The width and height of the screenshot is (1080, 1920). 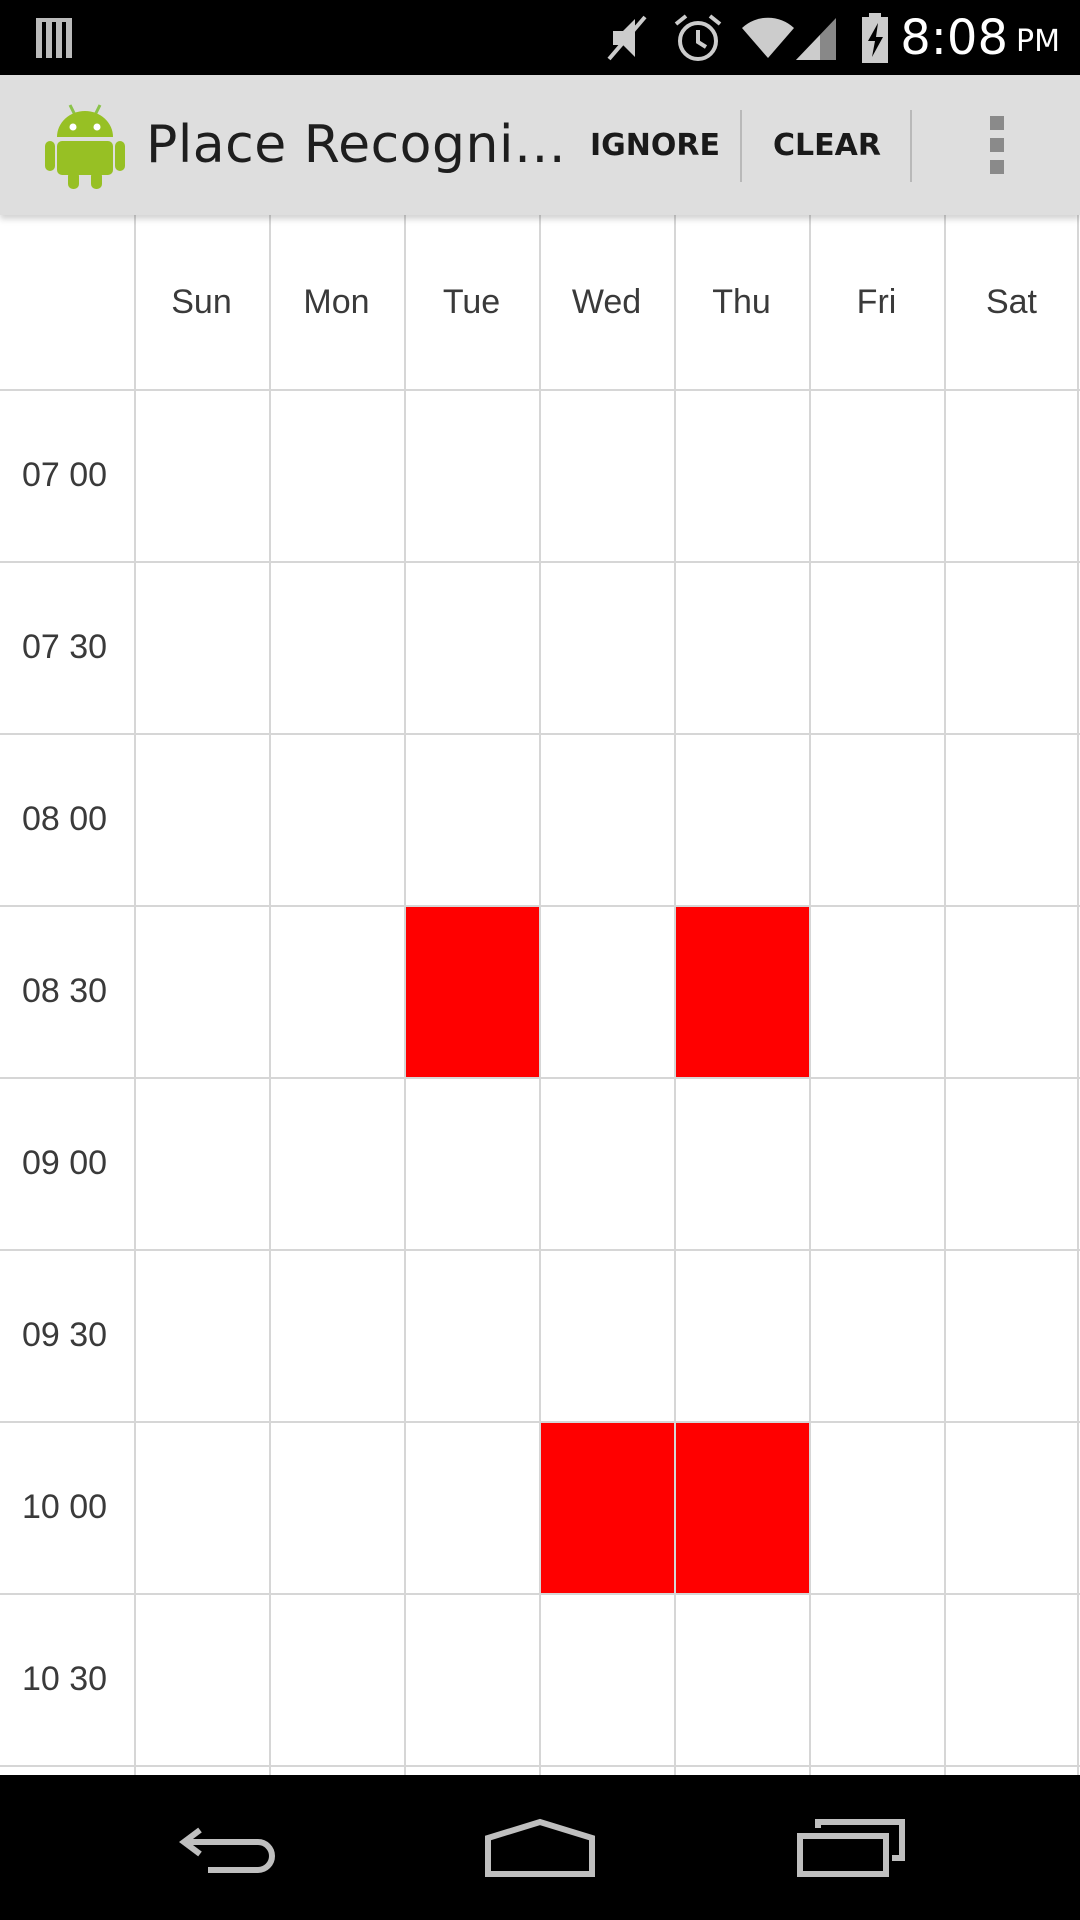 I want to click on day-header: Tue, so click(x=471, y=301).